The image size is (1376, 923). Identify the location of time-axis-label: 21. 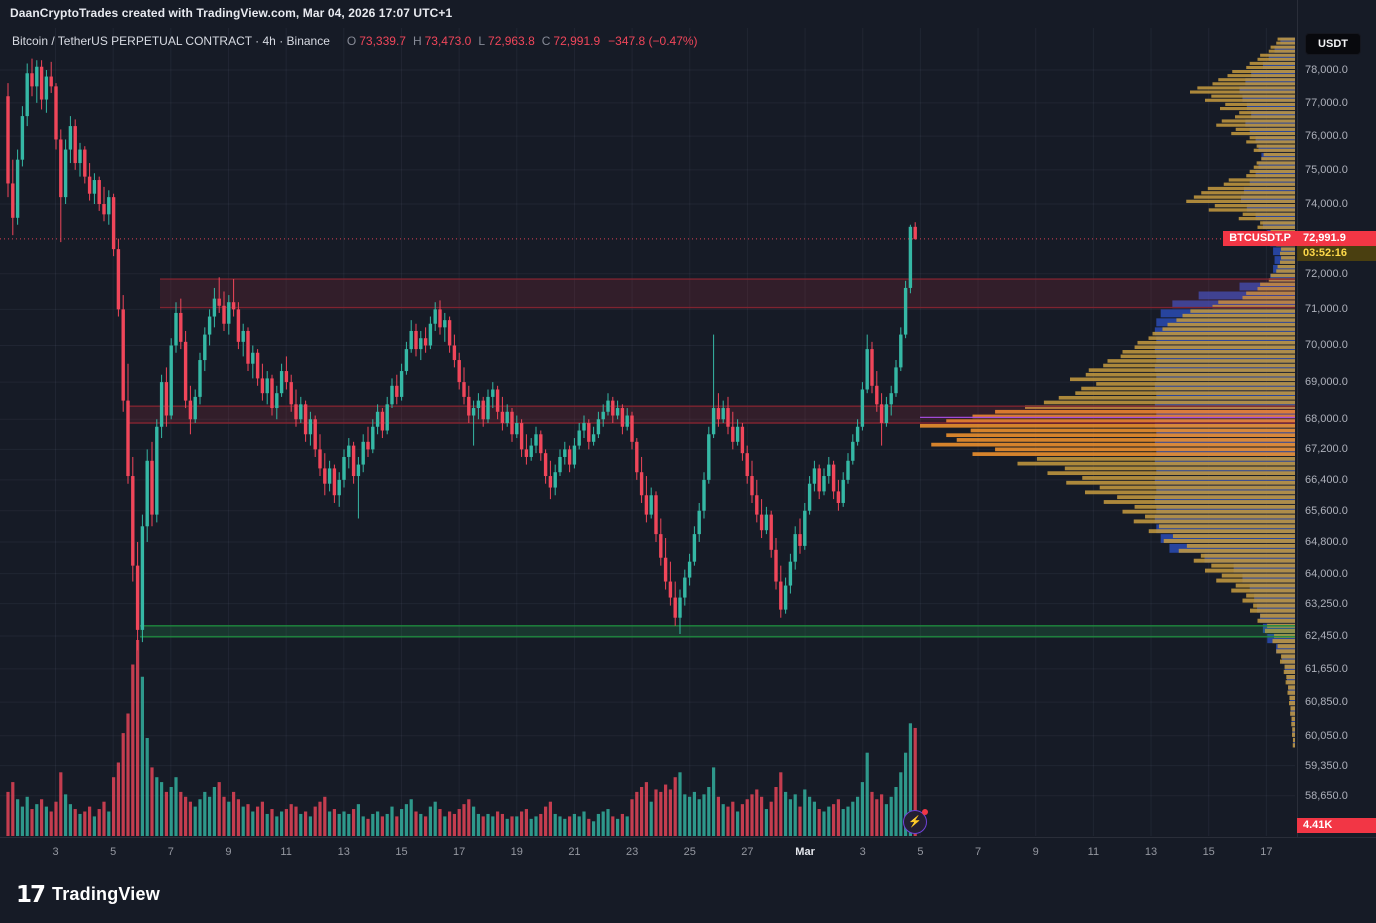
(574, 852).